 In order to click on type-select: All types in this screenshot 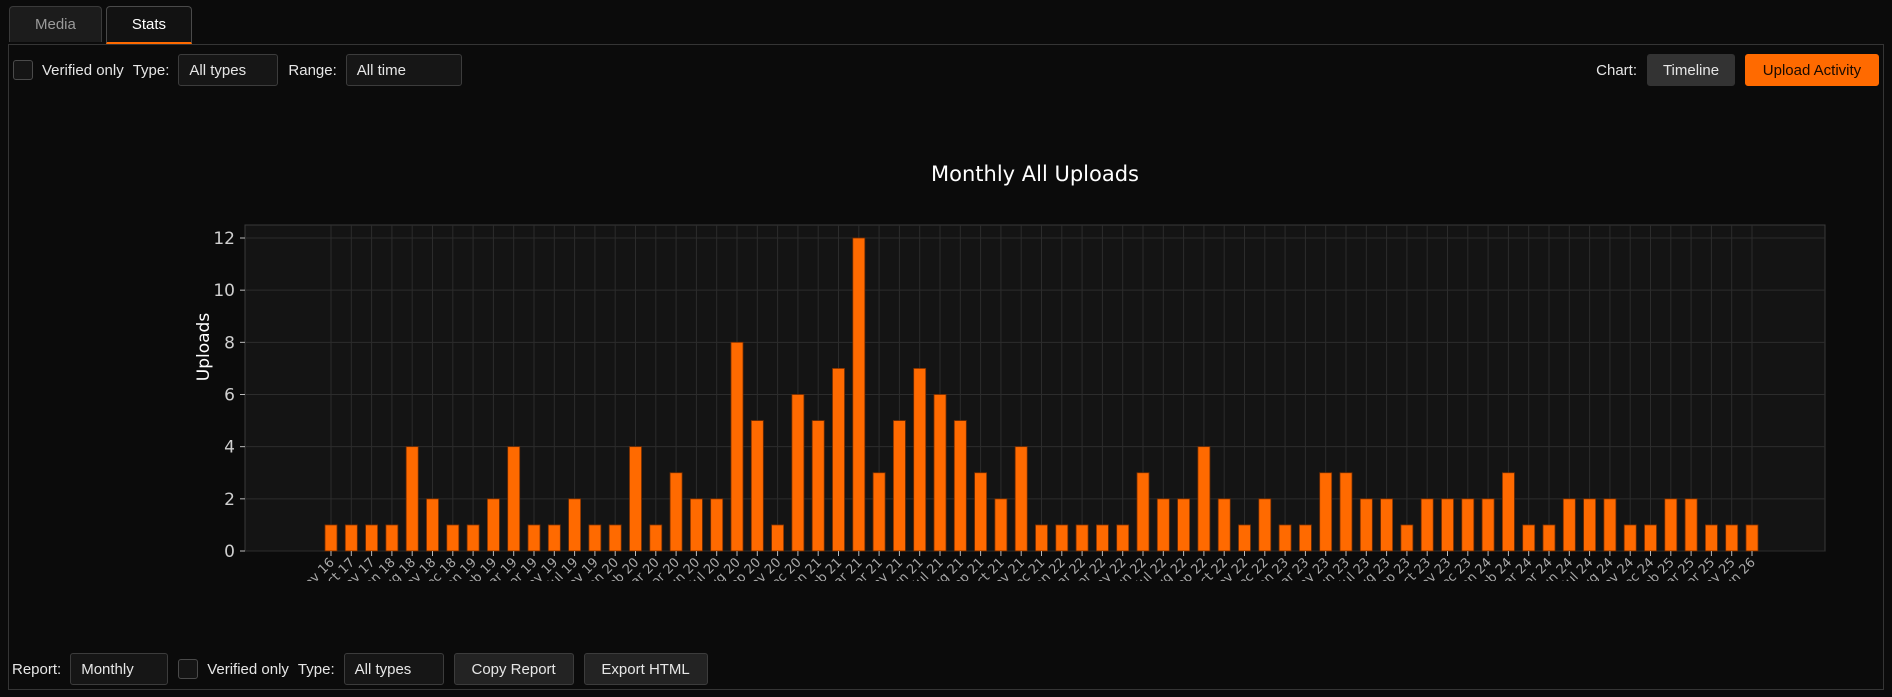, I will do `click(228, 70)`.